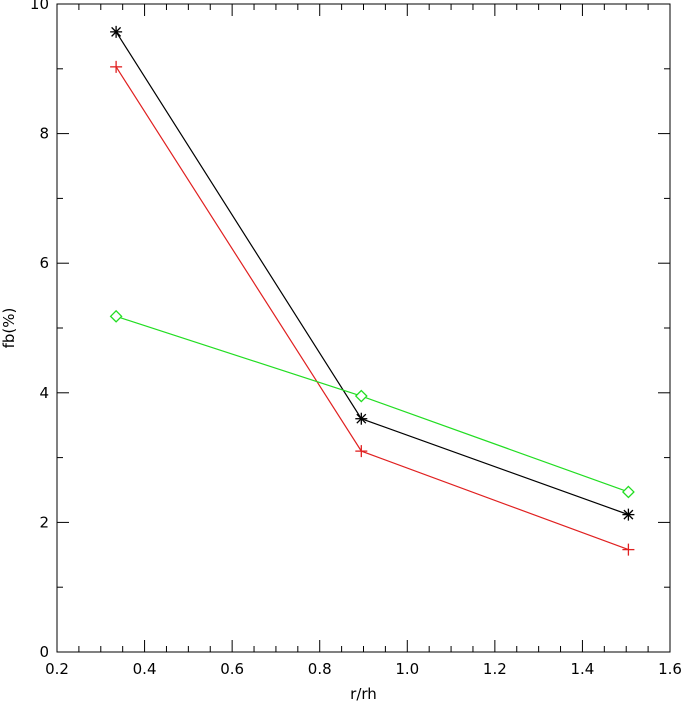  Describe the element at coordinates (44, 522) in the screenshot. I see `y-tick-label: 2` at that location.